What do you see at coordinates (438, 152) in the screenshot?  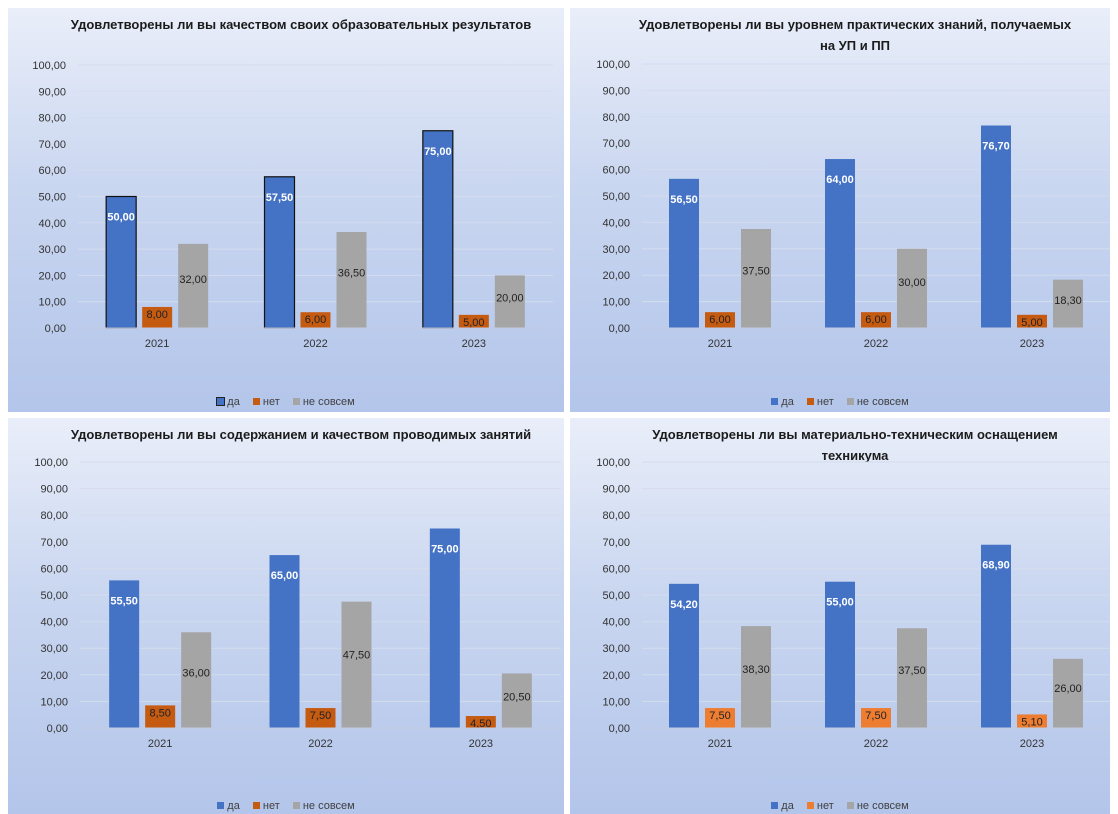 I see `data-label: 75,00` at bounding box center [438, 152].